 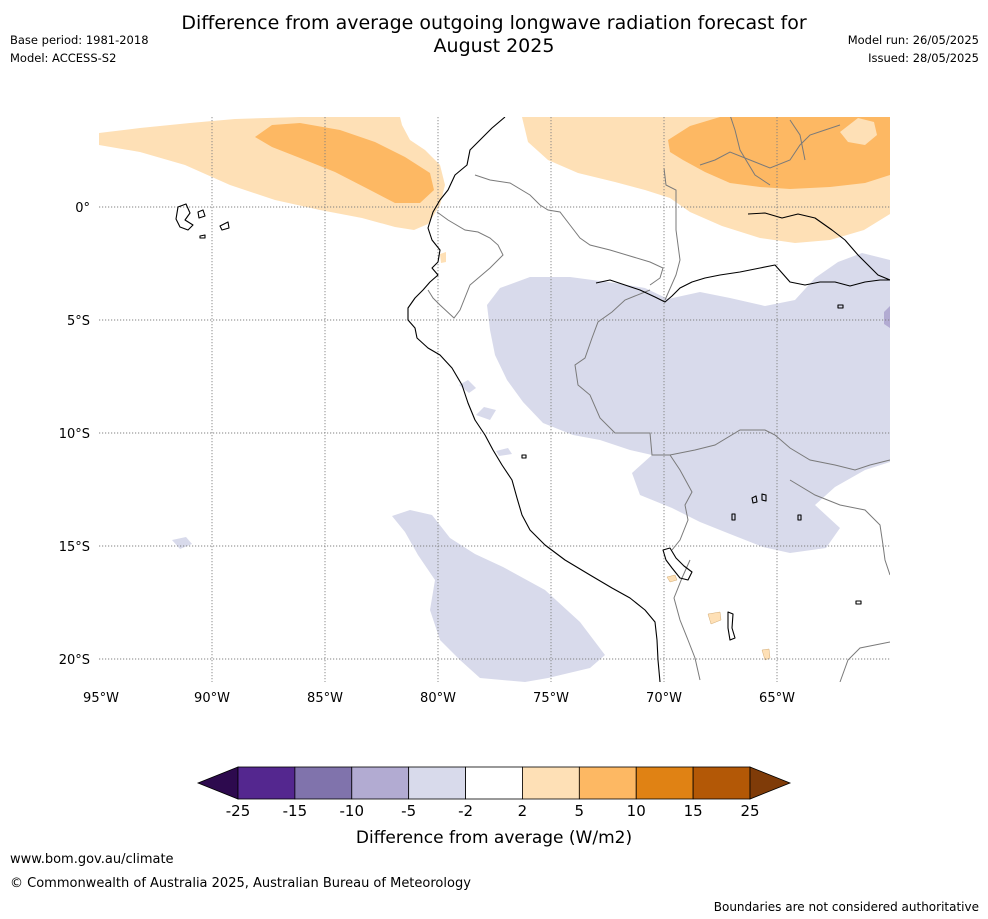 I want to click on colorbar-tick-label: -10, so click(x=352, y=811).